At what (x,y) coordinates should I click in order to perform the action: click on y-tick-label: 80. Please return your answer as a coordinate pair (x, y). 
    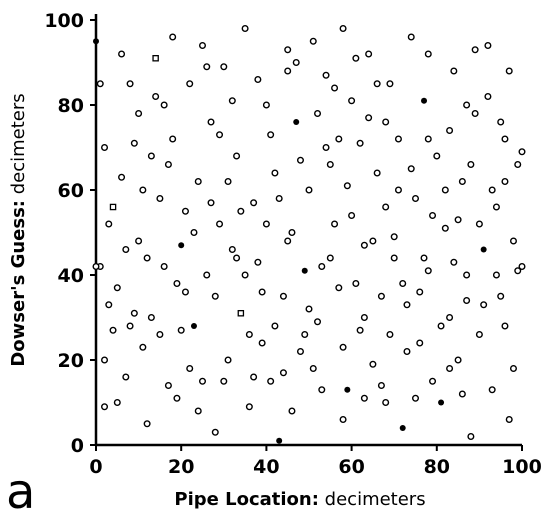
    Looking at the image, I should click on (71, 106).